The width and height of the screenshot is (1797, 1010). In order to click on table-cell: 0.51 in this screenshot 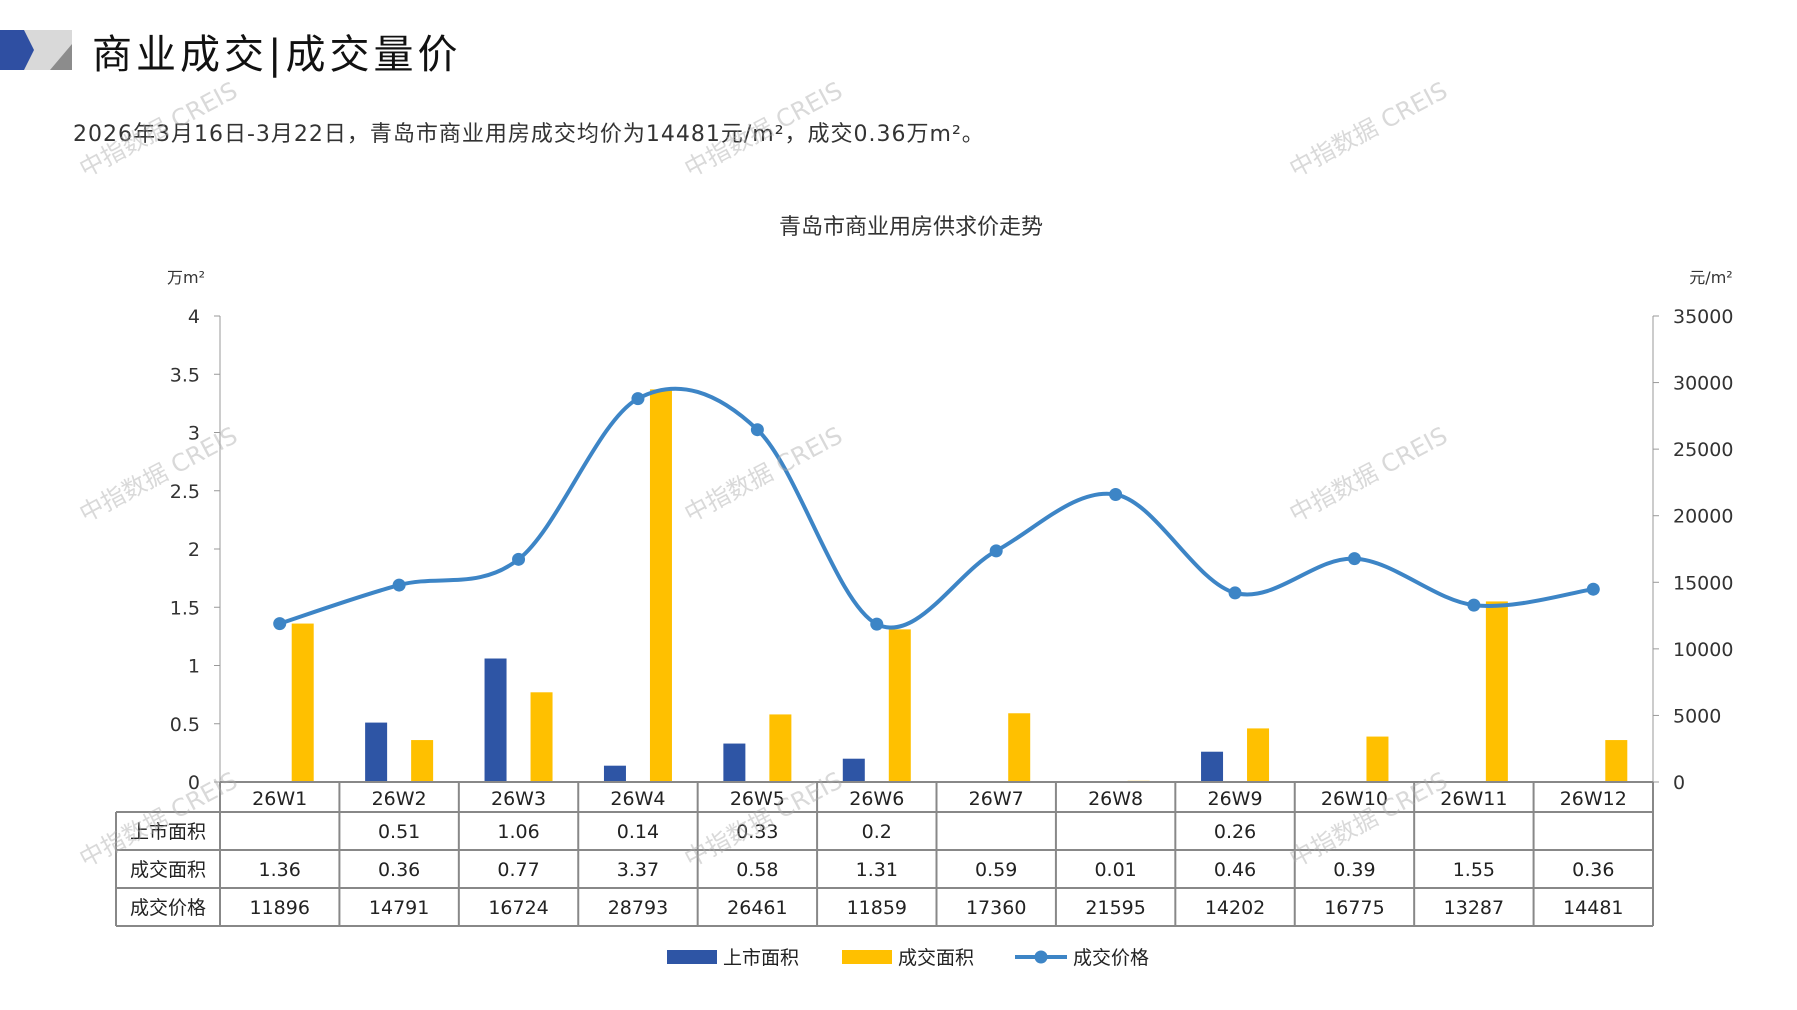, I will do `click(399, 832)`.